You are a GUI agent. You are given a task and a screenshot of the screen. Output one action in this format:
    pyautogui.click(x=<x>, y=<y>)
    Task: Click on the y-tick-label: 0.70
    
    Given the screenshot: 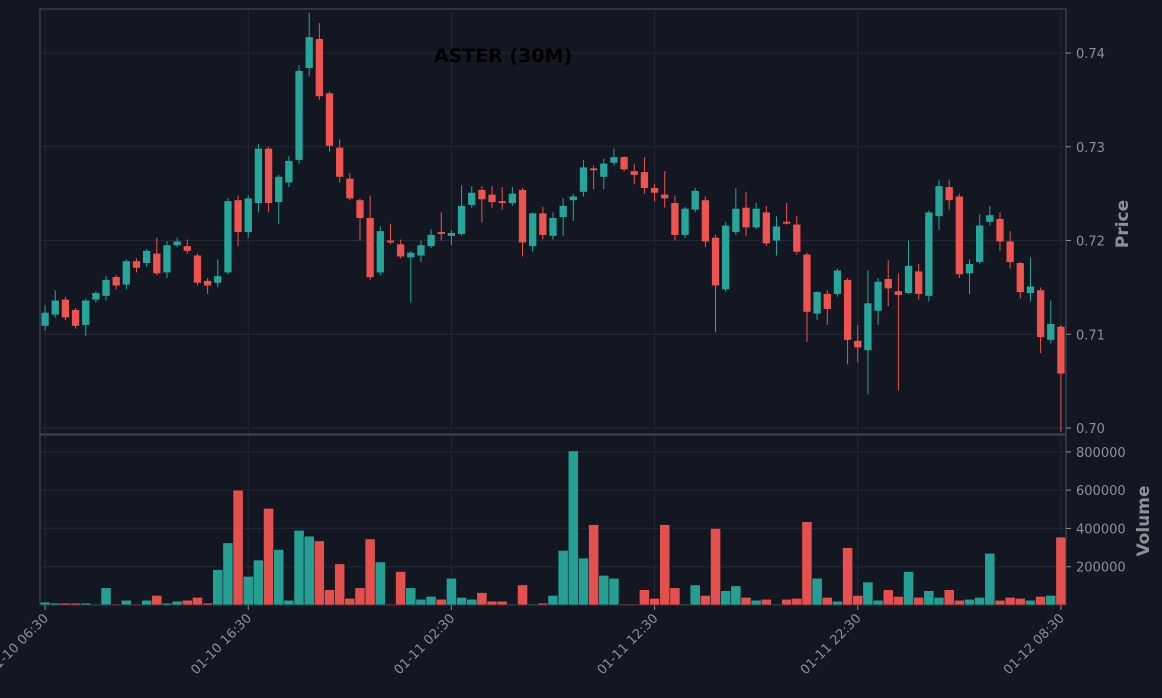 What is the action you would take?
    pyautogui.click(x=1090, y=429)
    